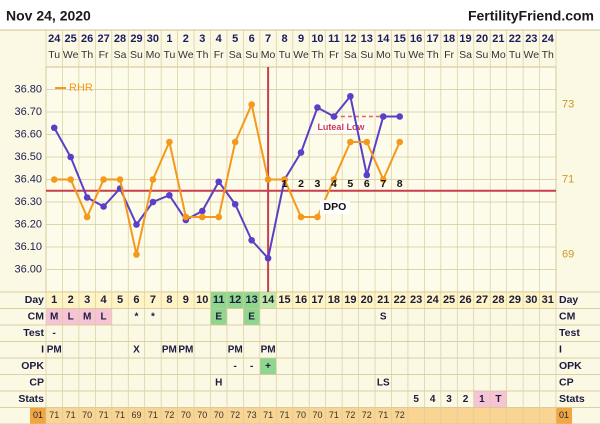 This screenshot has height=424, width=600. What do you see at coordinates (531, 39) in the screenshot?
I see `date-label: 23` at bounding box center [531, 39].